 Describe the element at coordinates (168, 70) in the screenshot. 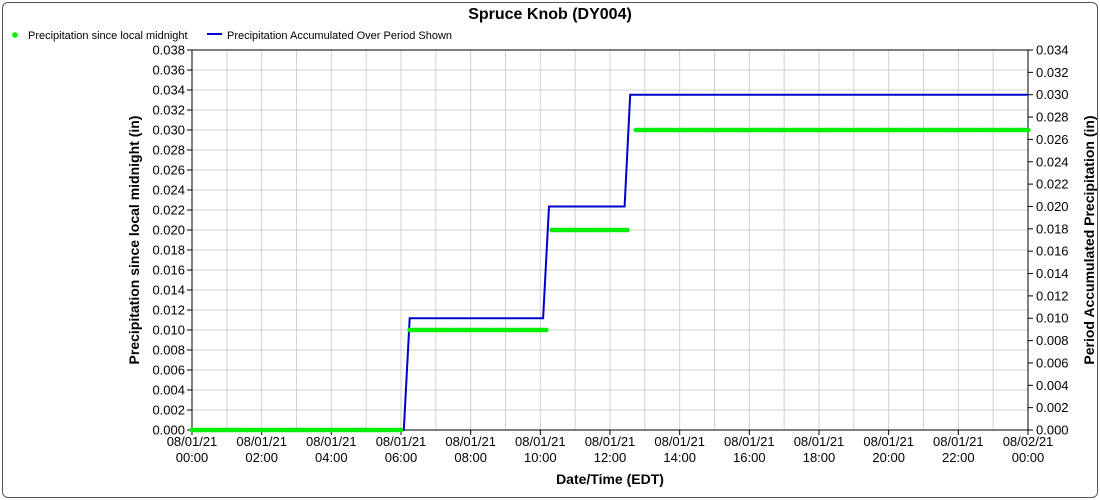

I see `y-left-tick-label: 0.036` at that location.